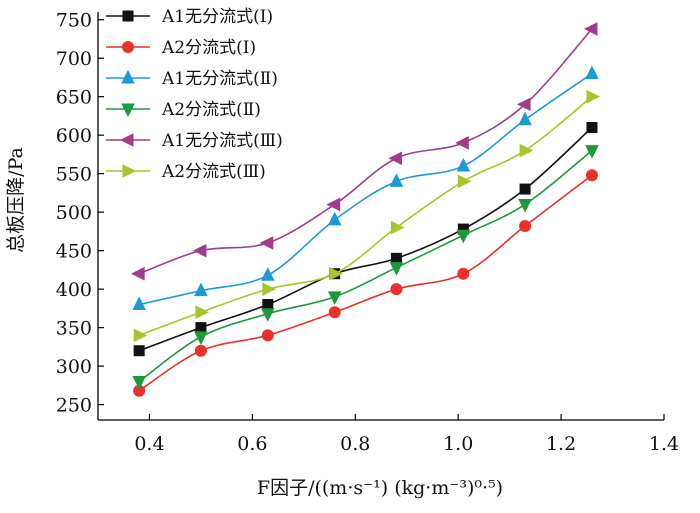  I want to click on x-tick-label: 0.4, so click(149, 444).